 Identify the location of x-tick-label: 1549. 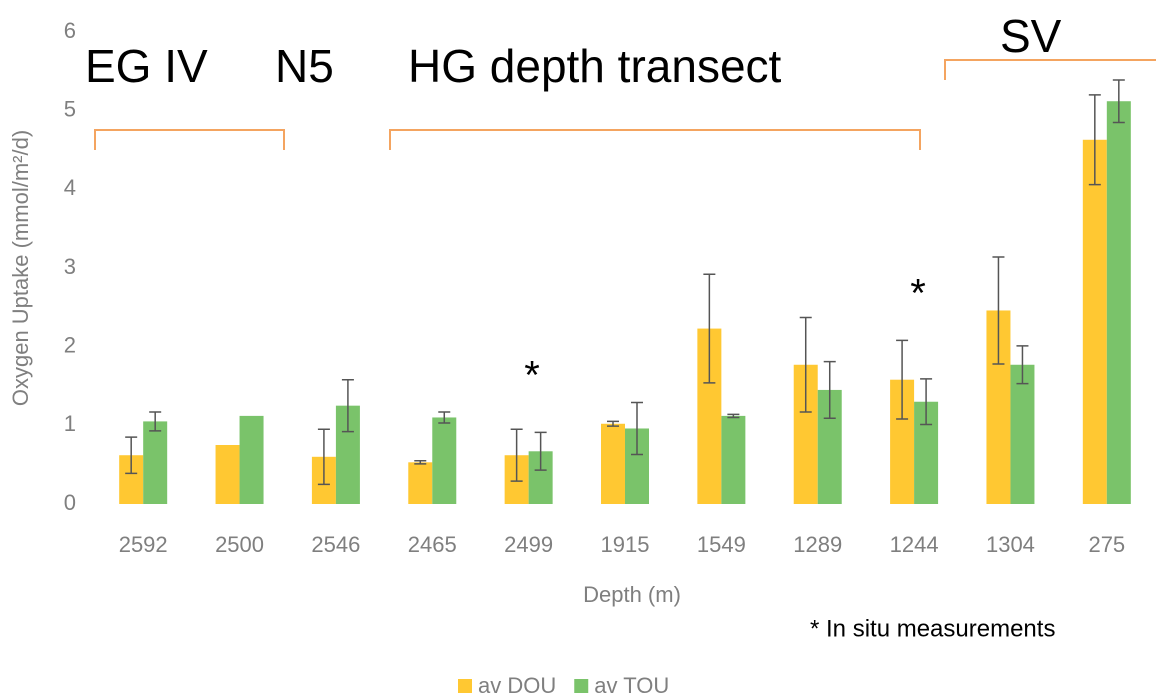
(721, 544).